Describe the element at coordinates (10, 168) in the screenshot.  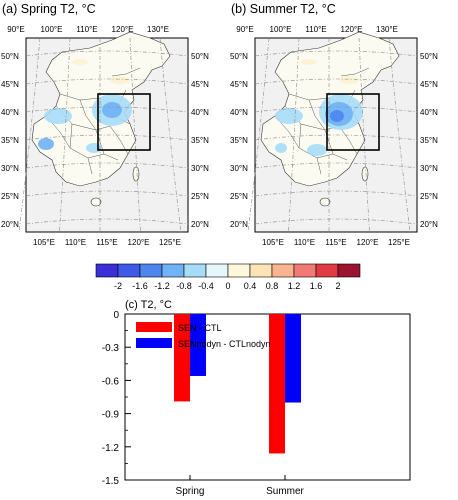
I see `spring-left-lat-label: 30°N` at that location.